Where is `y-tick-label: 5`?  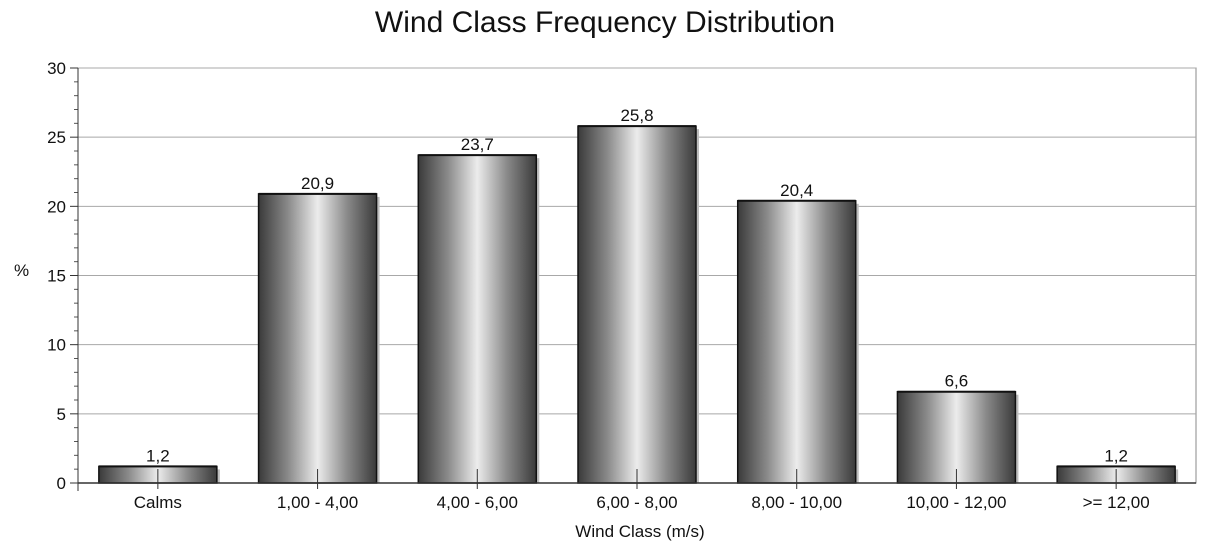 y-tick-label: 5 is located at coordinates (61, 414).